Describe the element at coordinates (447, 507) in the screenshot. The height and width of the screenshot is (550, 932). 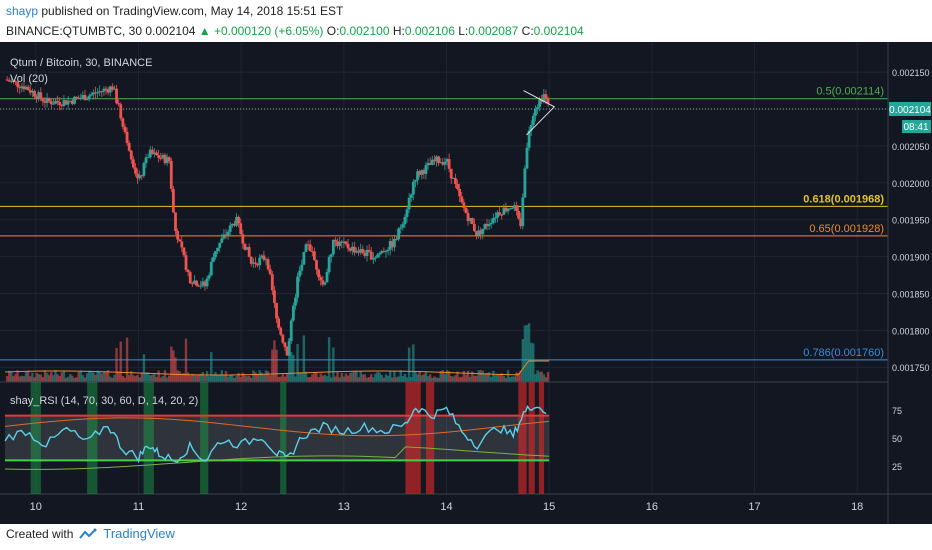
I see `time-axis: 10 11 12 13 14 15 16 17 18` at that location.